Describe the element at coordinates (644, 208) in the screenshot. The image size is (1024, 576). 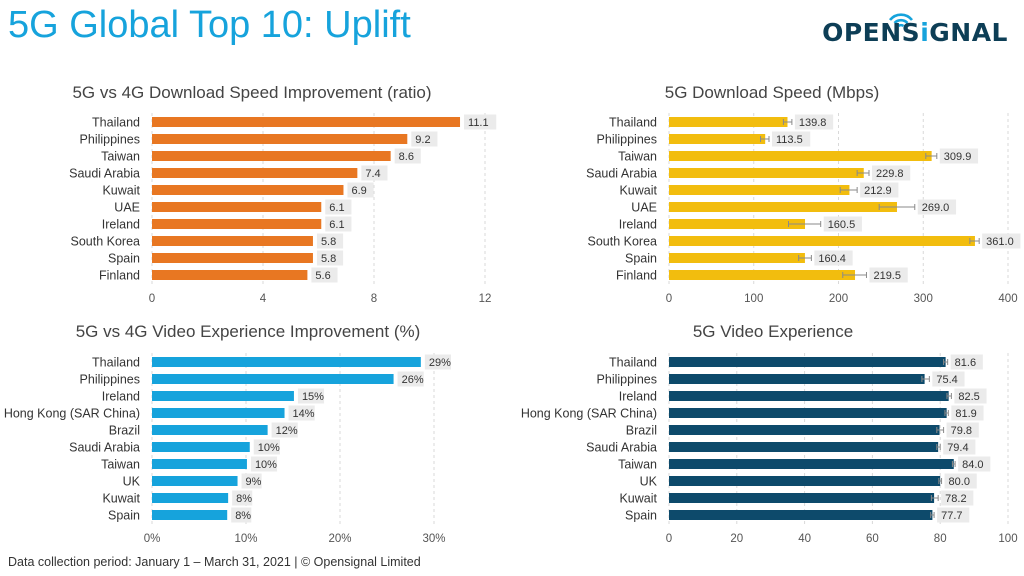
I see `category-label: UAE` at that location.